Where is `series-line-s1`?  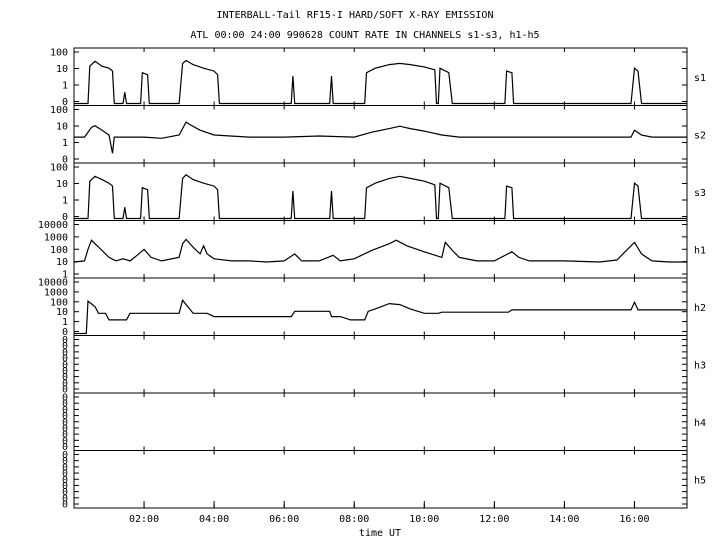 series-line-s1 is located at coordinates (380, 82).